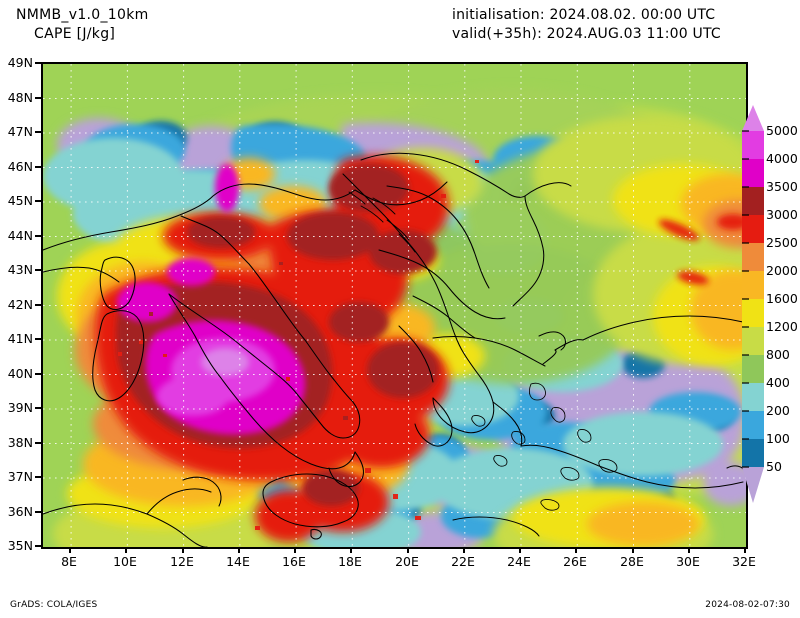 This screenshot has height=618, width=800. I want to click on lon-label: 30E, so click(688, 561).